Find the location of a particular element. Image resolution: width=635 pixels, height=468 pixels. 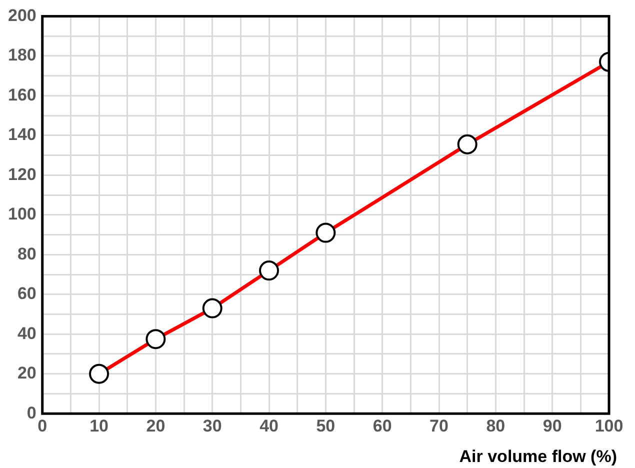

y-tick-label: 140 is located at coordinates (22, 134).